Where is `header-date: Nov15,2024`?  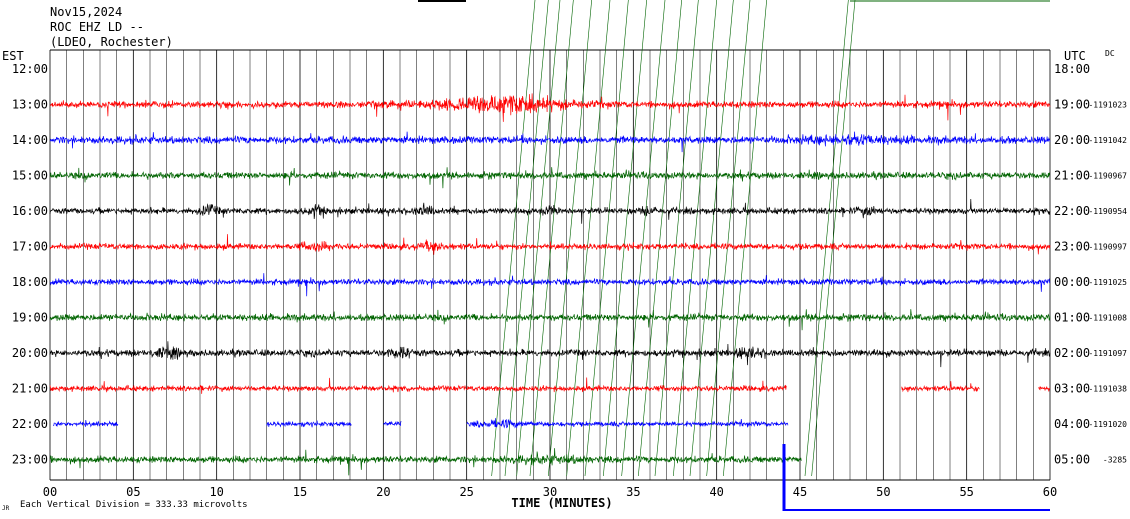
header-date: Nov15,2024 is located at coordinates (86, 12).